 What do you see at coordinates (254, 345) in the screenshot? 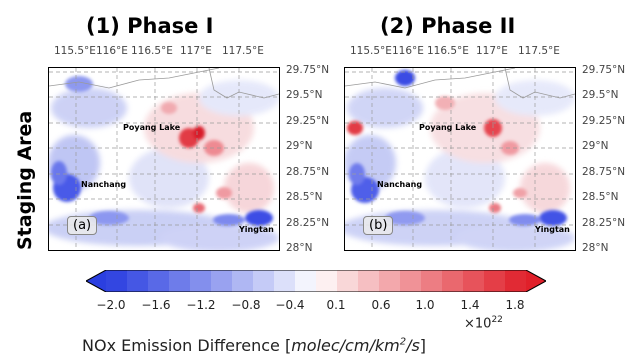
I see `colorbar-label: NOx Emission Difference [molec/cm/km2/s]` at bounding box center [254, 345].